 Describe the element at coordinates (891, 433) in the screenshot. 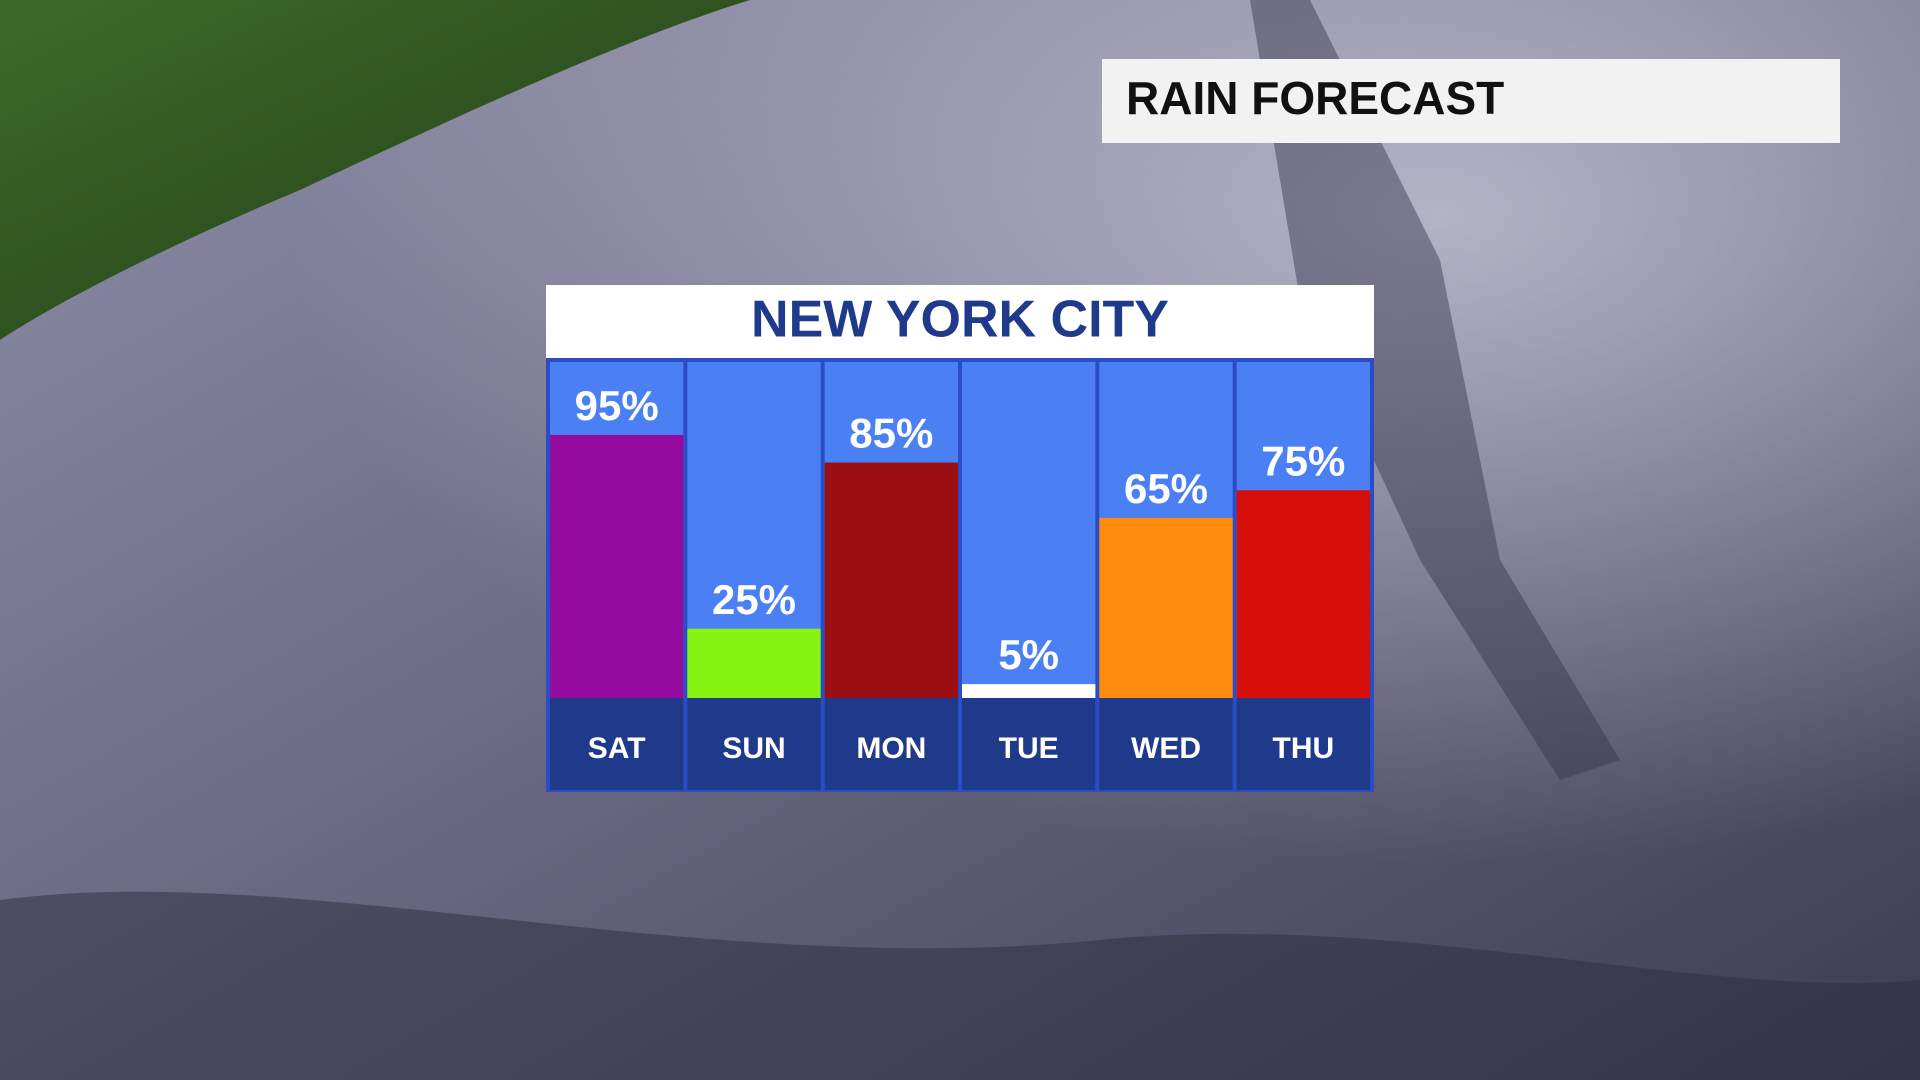

I see `value-label: 85%` at that location.